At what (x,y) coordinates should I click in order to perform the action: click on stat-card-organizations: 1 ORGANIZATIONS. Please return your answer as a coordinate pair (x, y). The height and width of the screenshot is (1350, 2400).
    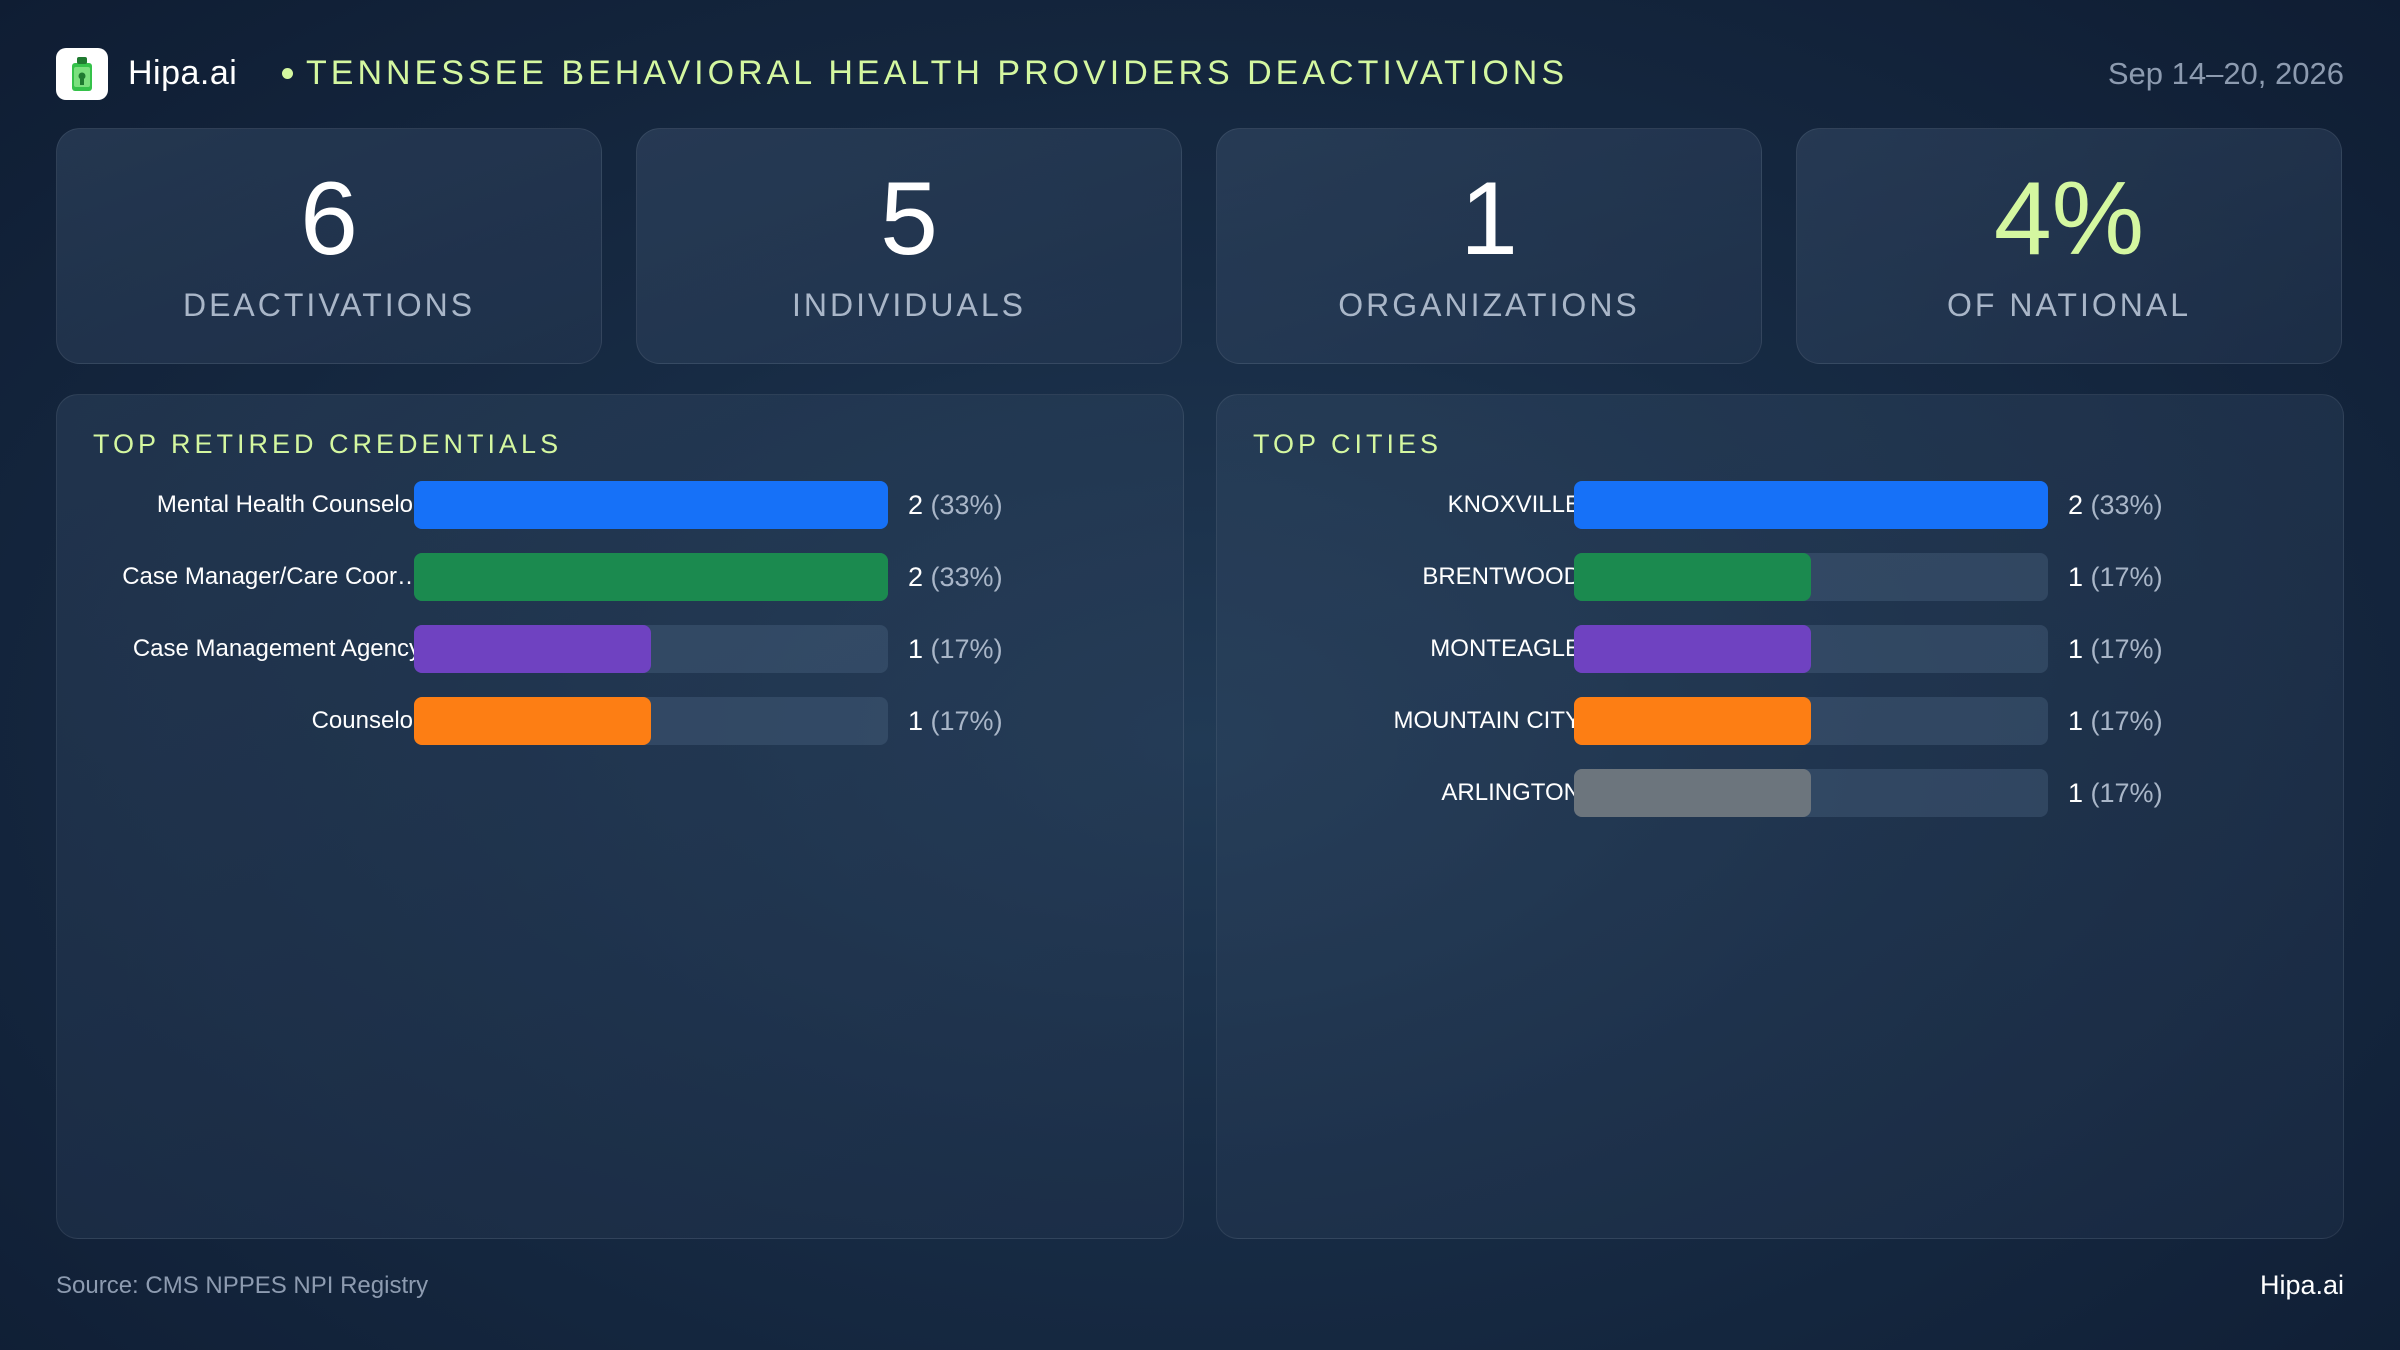
    Looking at the image, I should click on (1489, 246).